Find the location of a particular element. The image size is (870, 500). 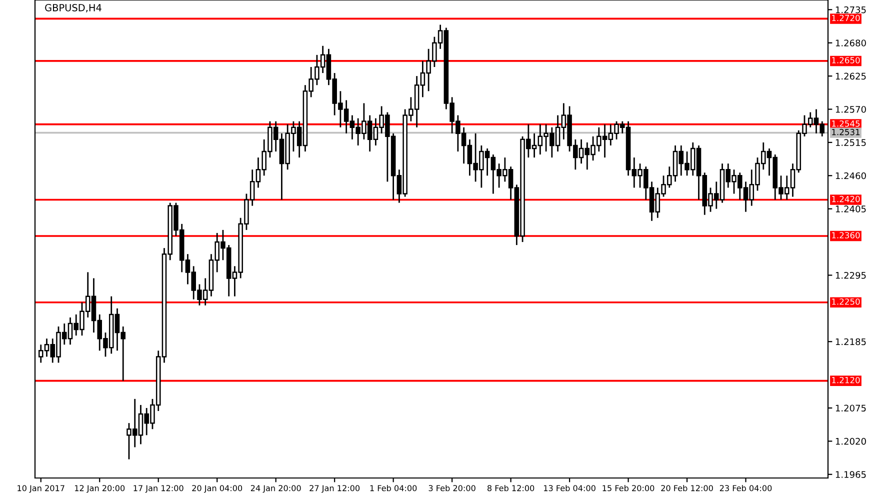

x-tick-label: 12 Jan 20:00 is located at coordinates (100, 489).